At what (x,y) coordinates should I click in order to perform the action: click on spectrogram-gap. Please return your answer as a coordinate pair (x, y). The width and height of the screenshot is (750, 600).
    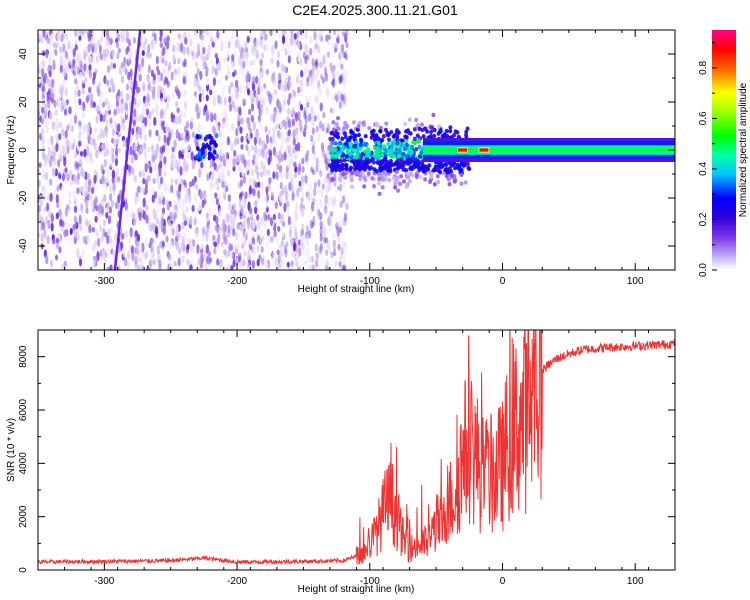
    Looking at the image, I should click on (263, 150).